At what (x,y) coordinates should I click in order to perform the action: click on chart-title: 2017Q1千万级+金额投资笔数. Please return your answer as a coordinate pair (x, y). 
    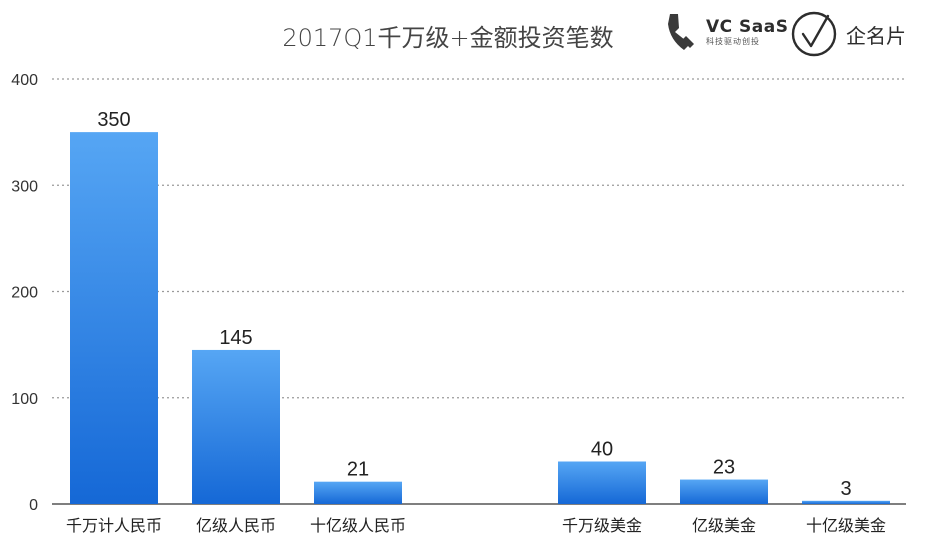
    Looking at the image, I should click on (448, 38).